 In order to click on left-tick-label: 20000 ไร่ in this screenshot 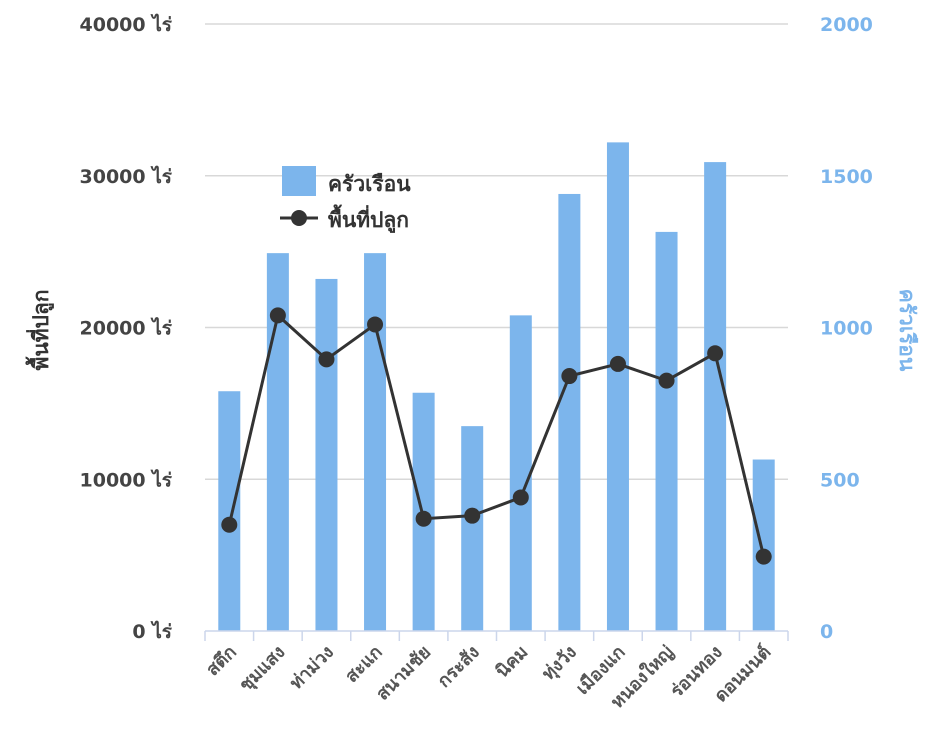, I will do `click(126, 328)`.